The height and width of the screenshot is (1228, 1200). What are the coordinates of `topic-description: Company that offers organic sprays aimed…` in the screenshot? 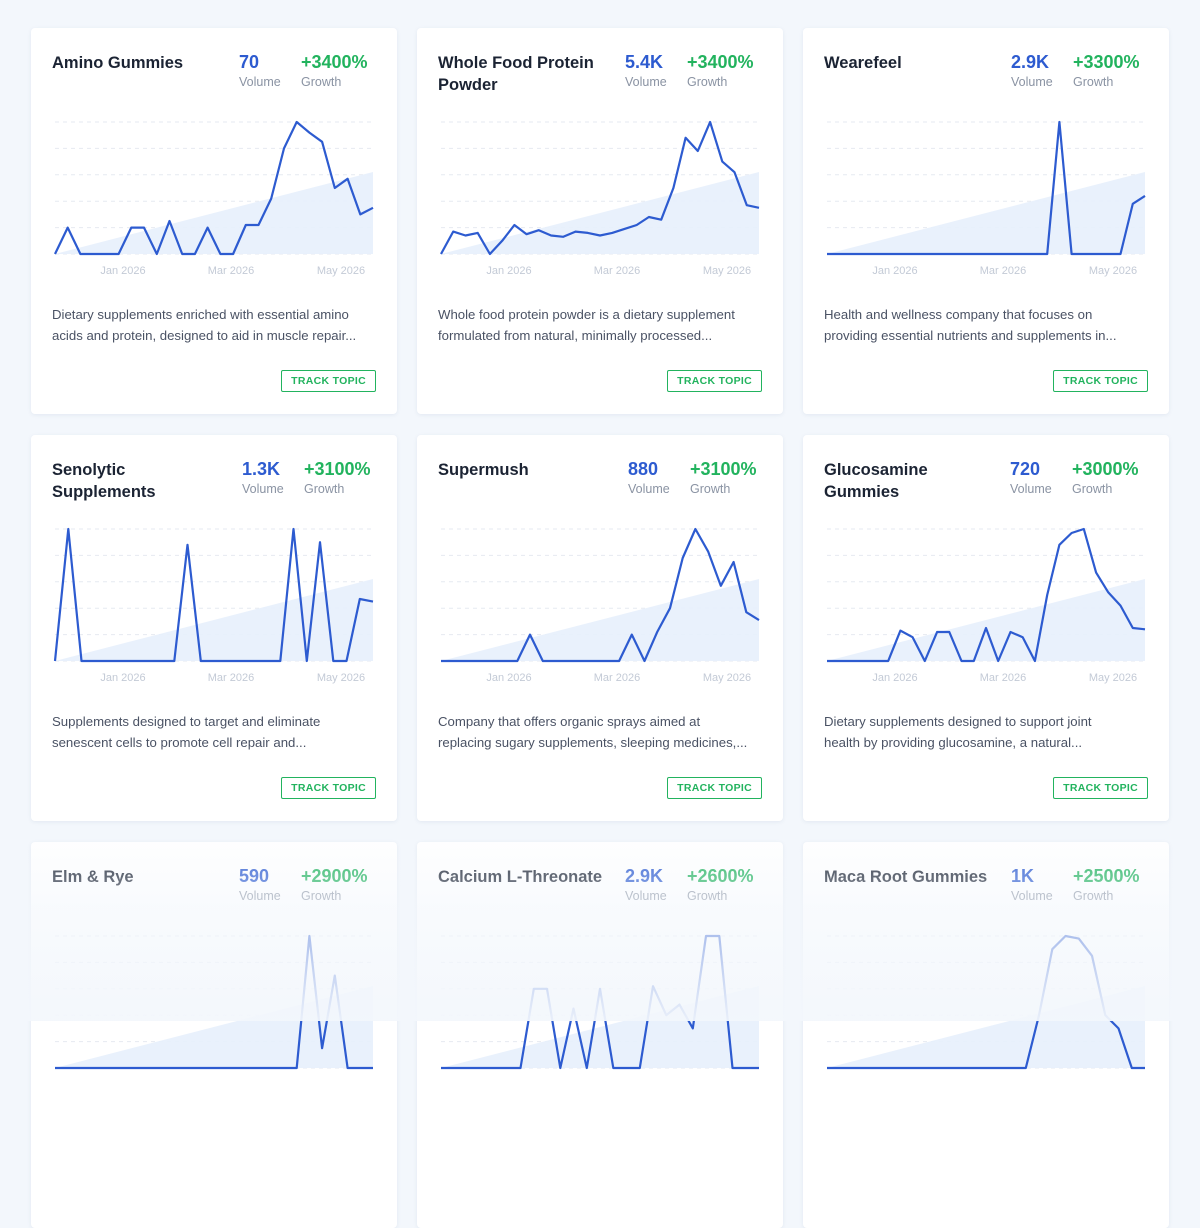 It's located at (602, 732).